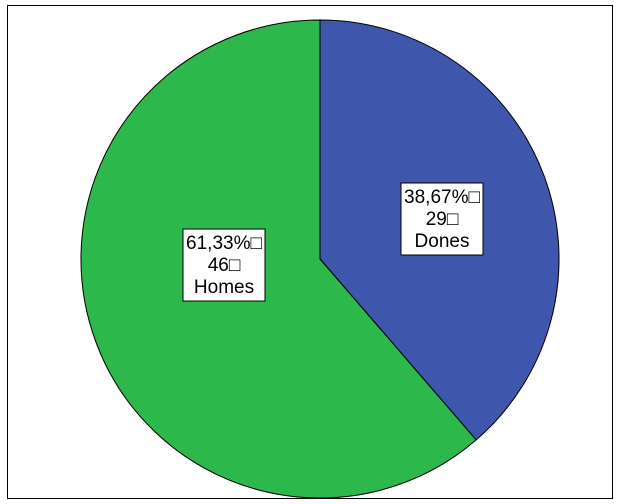 The image size is (621, 504). I want to click on slice-percent-label: 38,67%□, so click(442, 197).